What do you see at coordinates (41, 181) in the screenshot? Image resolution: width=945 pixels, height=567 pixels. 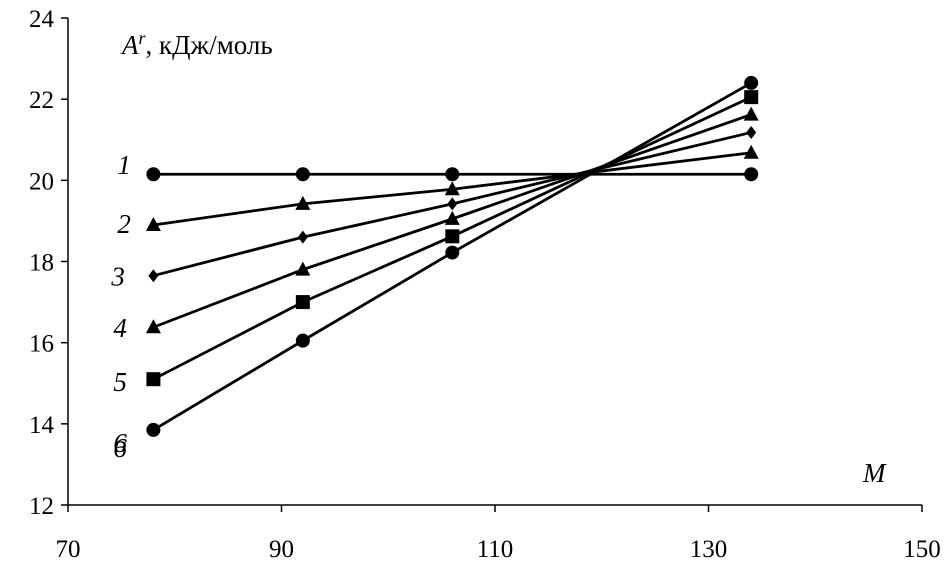 I see `y-tick-label: 20` at bounding box center [41, 181].